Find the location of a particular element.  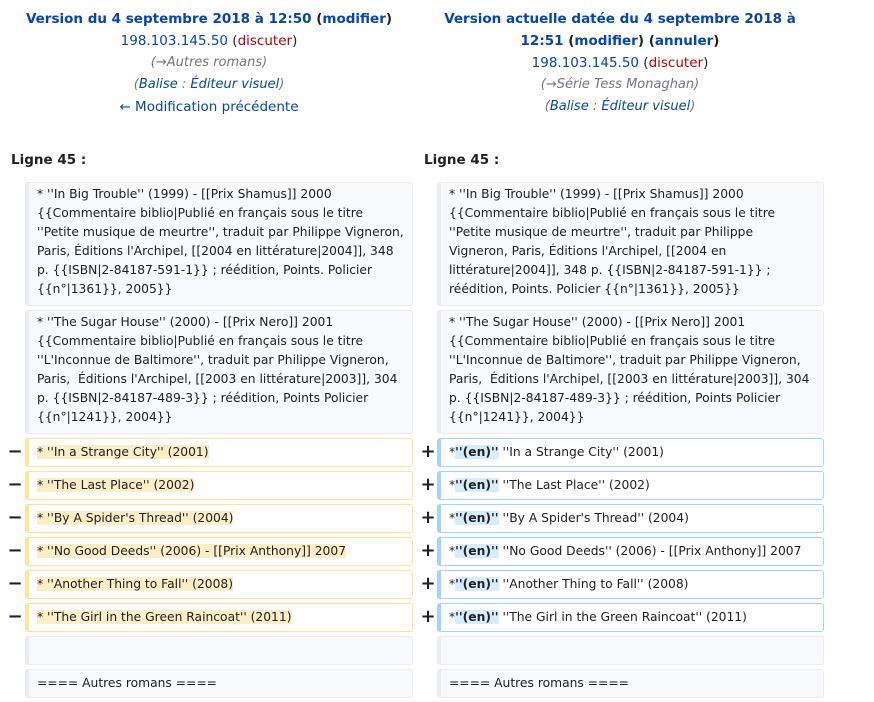

current-user-line: 198.103.145.50 (discuter) is located at coordinates (620, 63).